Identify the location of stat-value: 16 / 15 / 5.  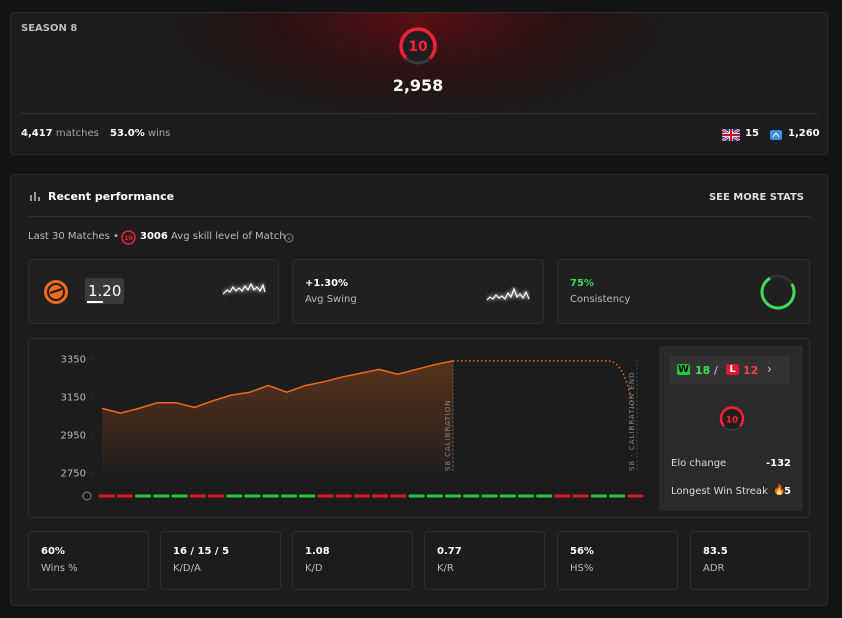
(201, 551).